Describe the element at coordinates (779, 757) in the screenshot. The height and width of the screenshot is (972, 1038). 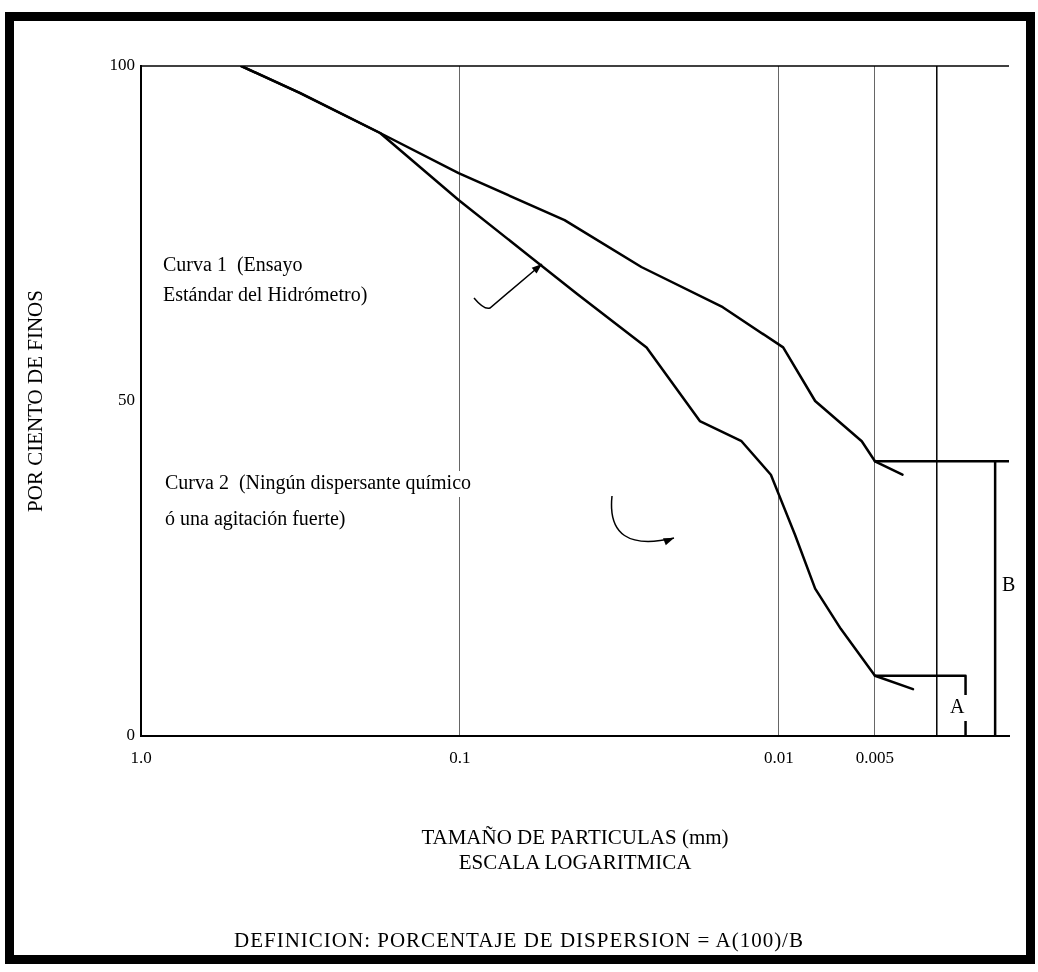
I see `x-tick-label: 0.01` at that location.